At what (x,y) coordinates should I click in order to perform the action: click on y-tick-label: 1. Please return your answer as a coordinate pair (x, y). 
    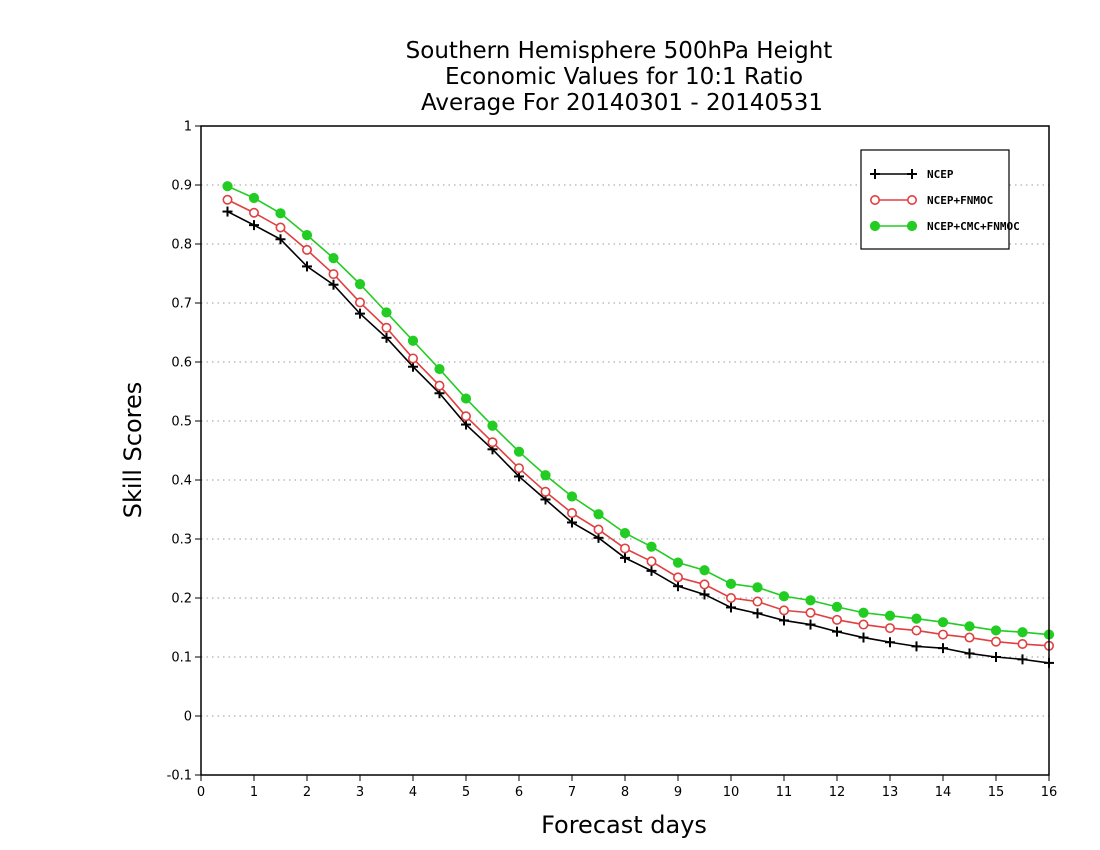
    Looking at the image, I should click on (188, 127).